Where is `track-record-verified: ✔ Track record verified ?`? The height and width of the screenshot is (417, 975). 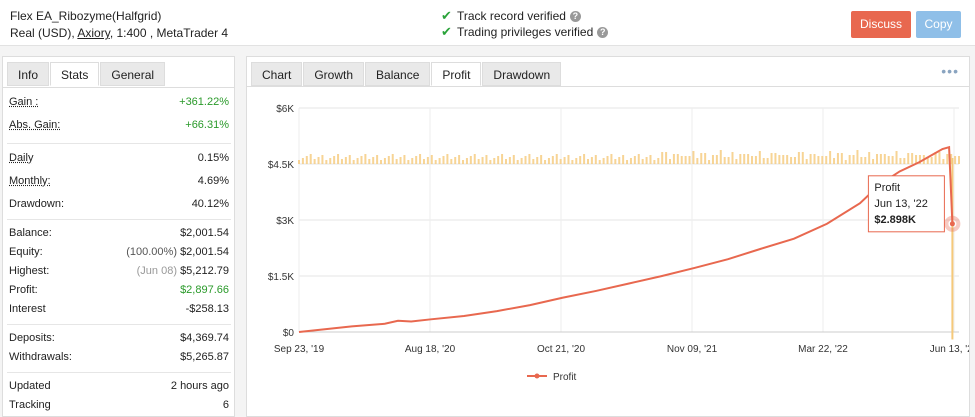 track-record-verified: ✔ Track record verified ? is located at coordinates (511, 16).